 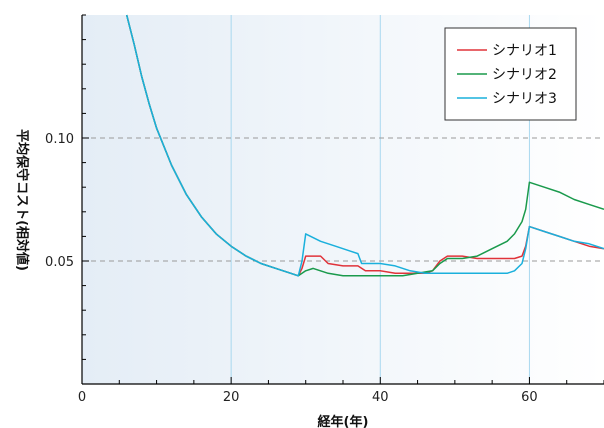 What do you see at coordinates (380, 397) in the screenshot?
I see `x-tick-label: 40` at bounding box center [380, 397].